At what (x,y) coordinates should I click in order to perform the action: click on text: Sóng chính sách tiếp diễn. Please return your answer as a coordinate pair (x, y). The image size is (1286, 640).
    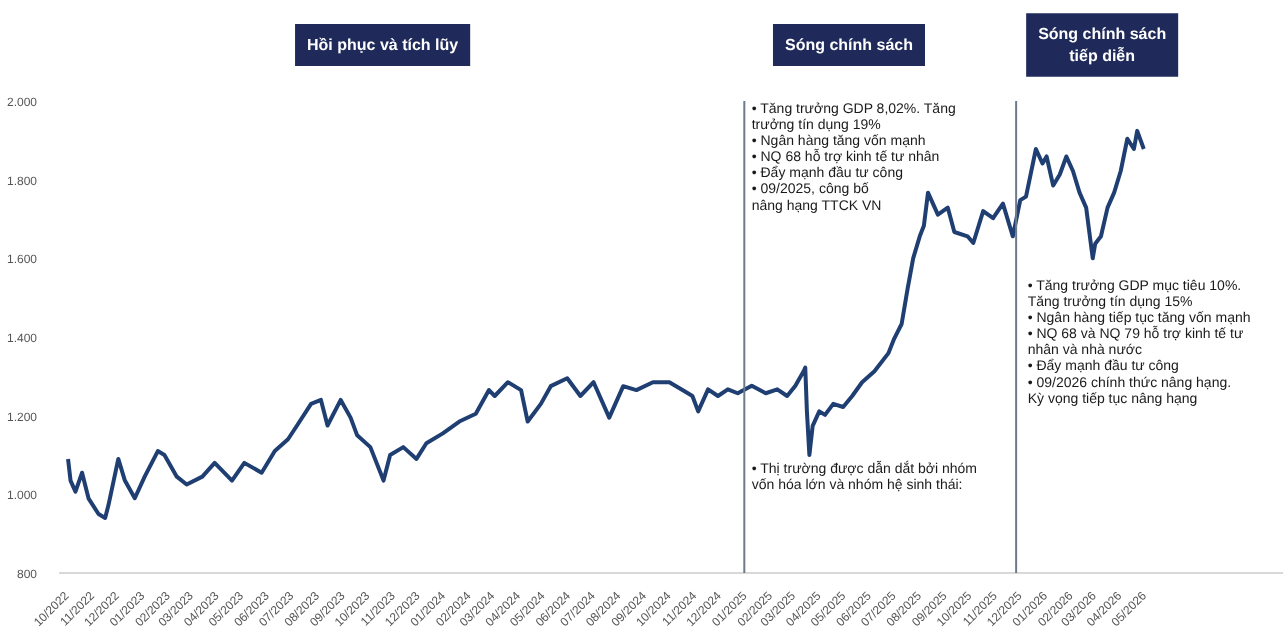
    Looking at the image, I should click on (1102, 45).